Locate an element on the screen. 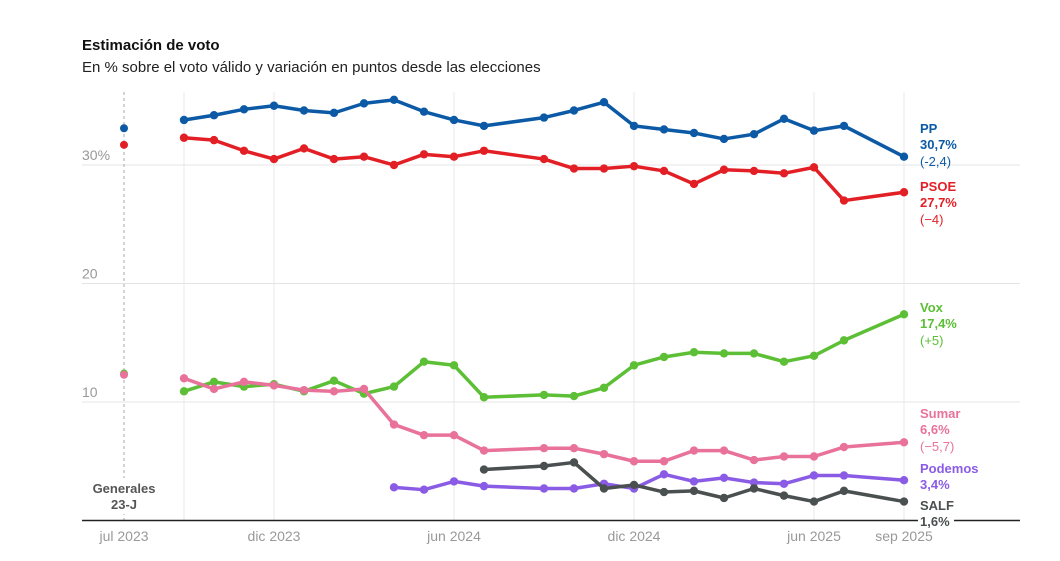 Image resolution: width=1060 pixels, height=561 pixels. sumar-change: (−5,7) is located at coordinates (937, 446).